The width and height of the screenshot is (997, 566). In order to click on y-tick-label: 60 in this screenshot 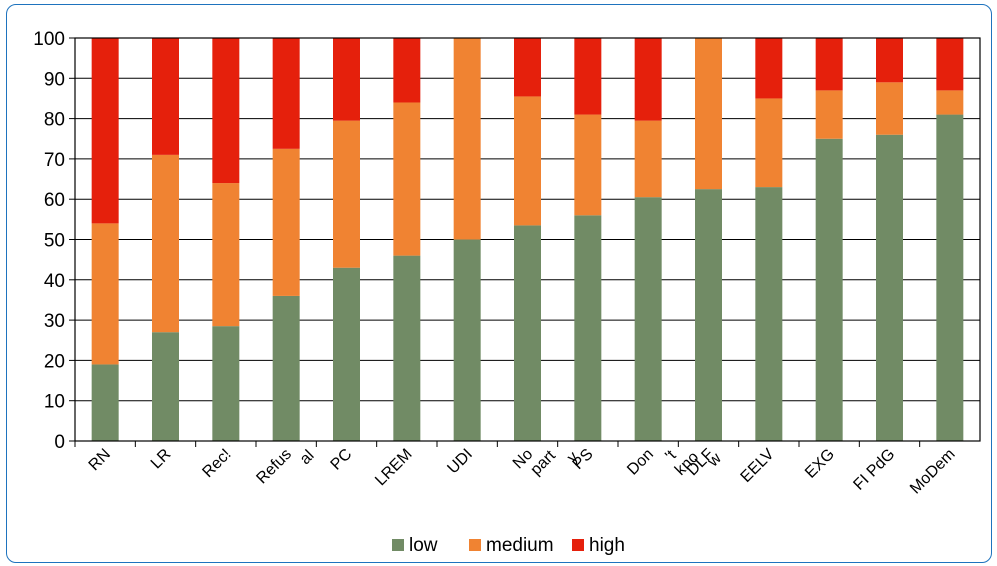, I will do `click(54, 200)`.